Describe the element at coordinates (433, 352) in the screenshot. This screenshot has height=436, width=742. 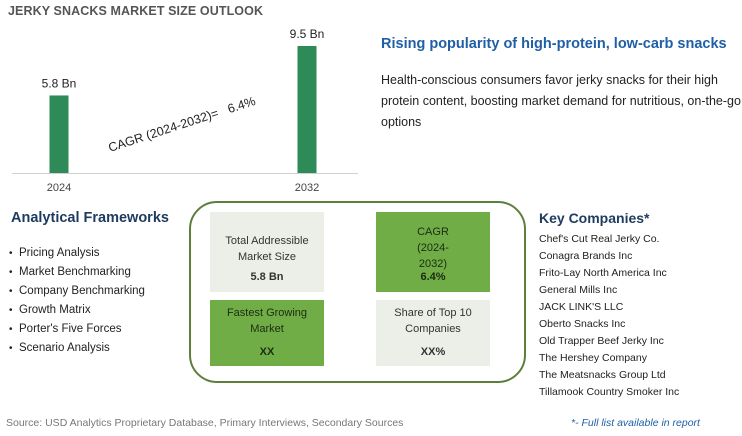
I see `top10-share-value: XX%` at that location.